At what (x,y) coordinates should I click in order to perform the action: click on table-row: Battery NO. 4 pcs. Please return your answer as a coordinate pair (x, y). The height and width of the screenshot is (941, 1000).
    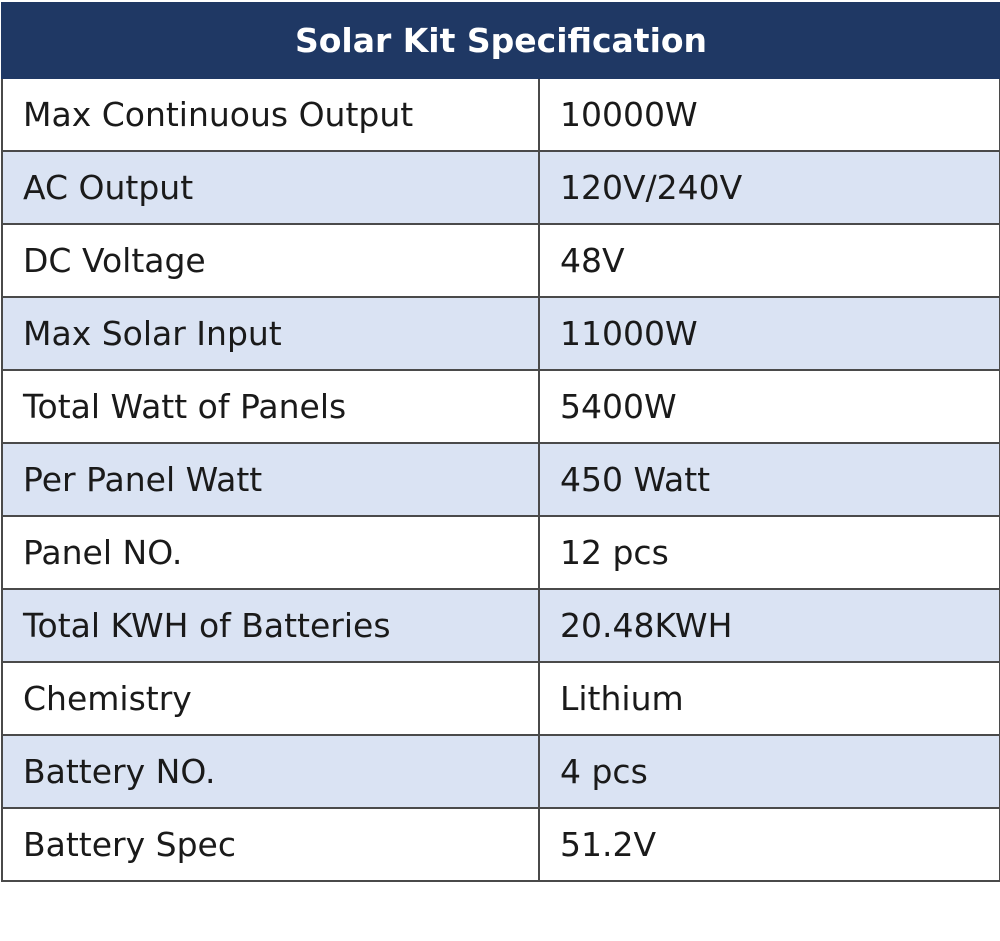
    Looking at the image, I should click on (500, 771).